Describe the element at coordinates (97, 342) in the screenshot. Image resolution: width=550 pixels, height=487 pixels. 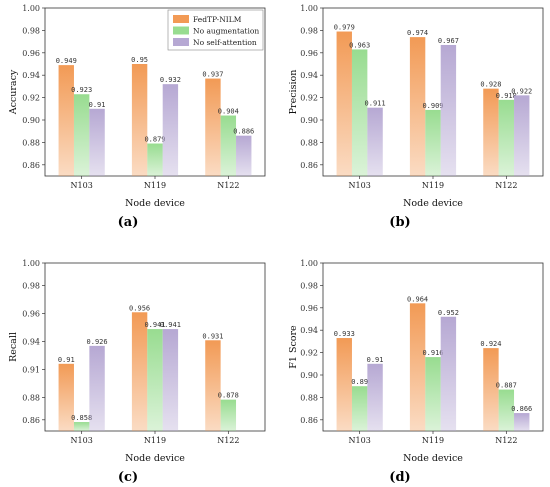
I see `data-label: 0.926` at that location.